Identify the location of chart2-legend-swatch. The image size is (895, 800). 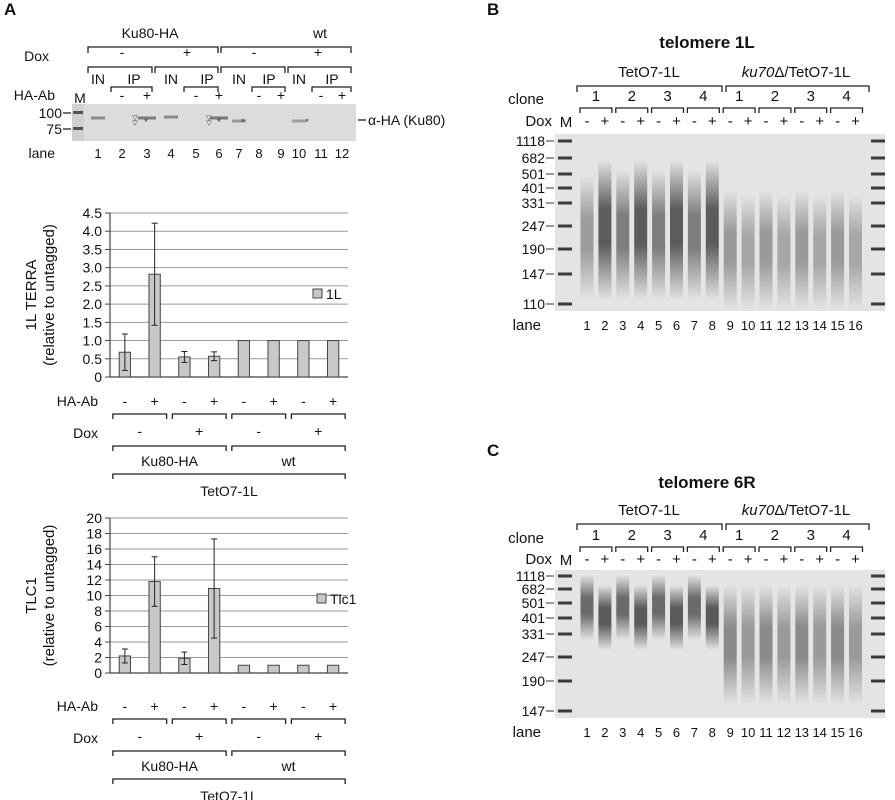
(321, 598).